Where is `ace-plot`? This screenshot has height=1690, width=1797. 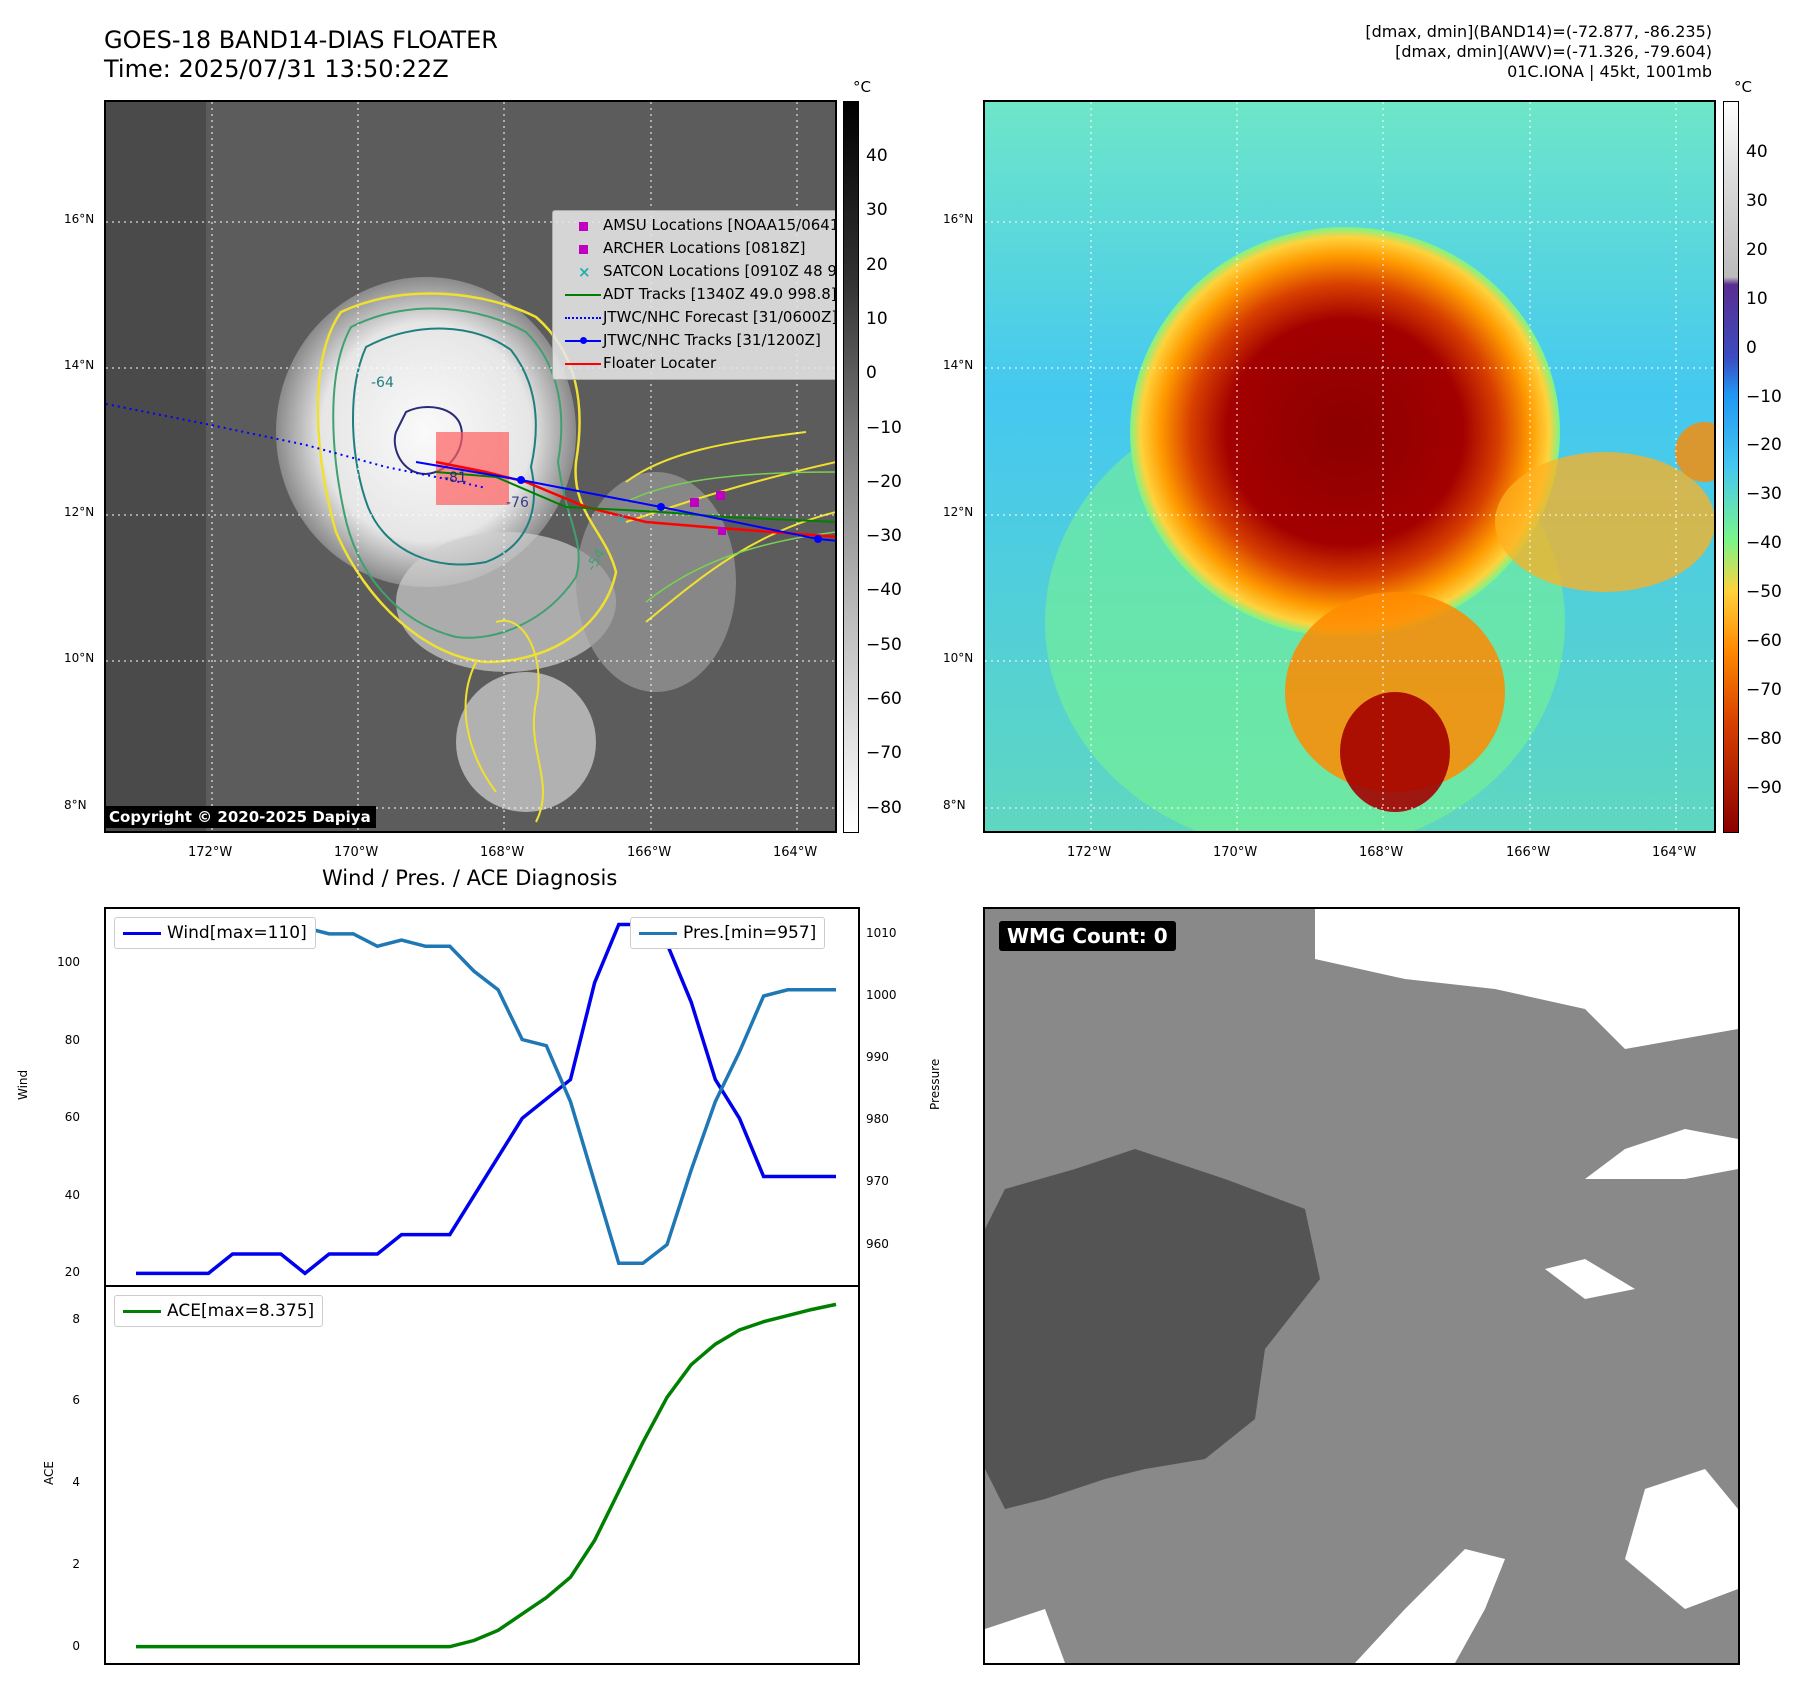 ace-plot is located at coordinates (486, 1475).